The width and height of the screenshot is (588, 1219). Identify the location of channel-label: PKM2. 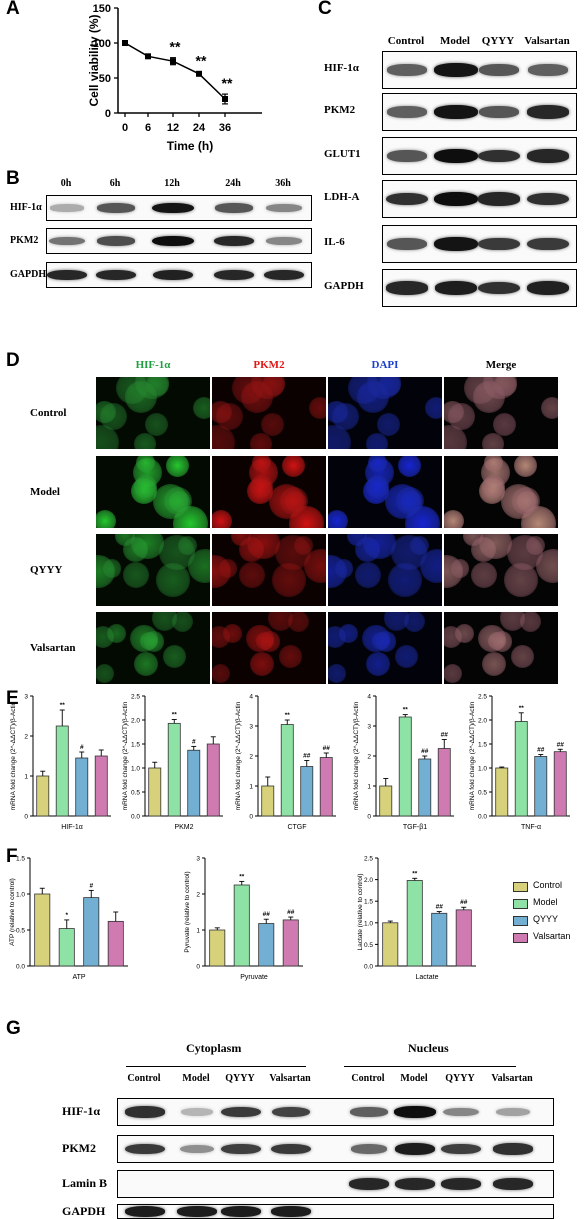
(269, 365).